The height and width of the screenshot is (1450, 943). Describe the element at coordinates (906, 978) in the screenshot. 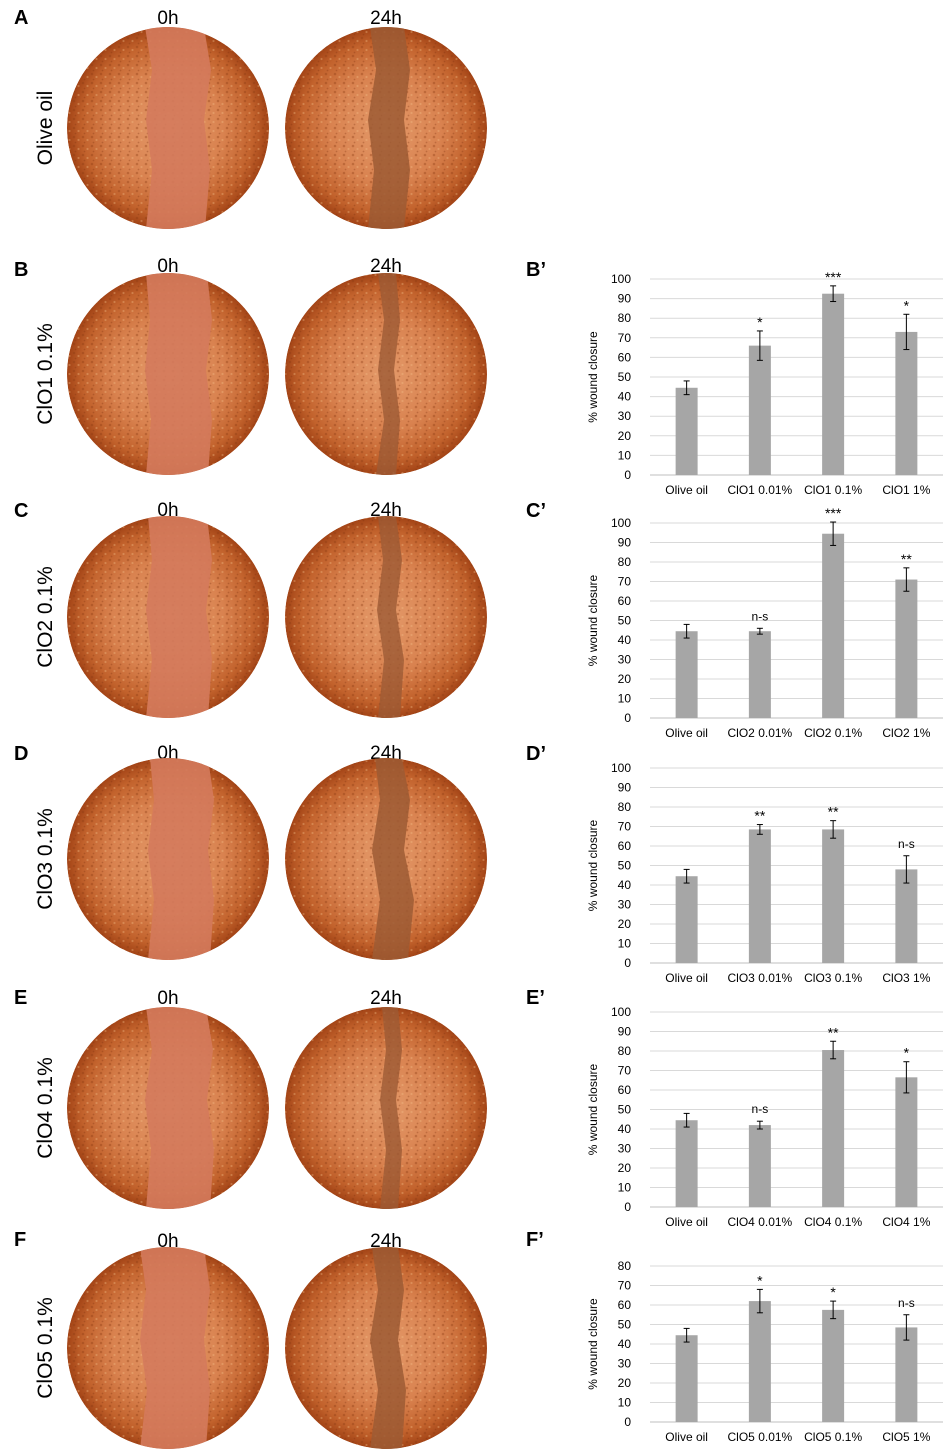

I see `x-tick-label: ClO3 1%` at that location.